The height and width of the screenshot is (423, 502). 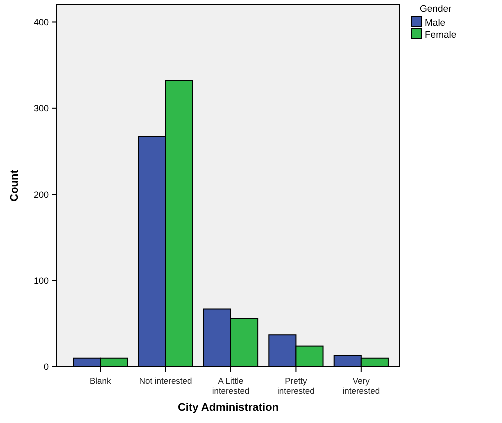 What do you see at coordinates (46, 367) in the screenshot?
I see `y-tick-label: 0` at bounding box center [46, 367].